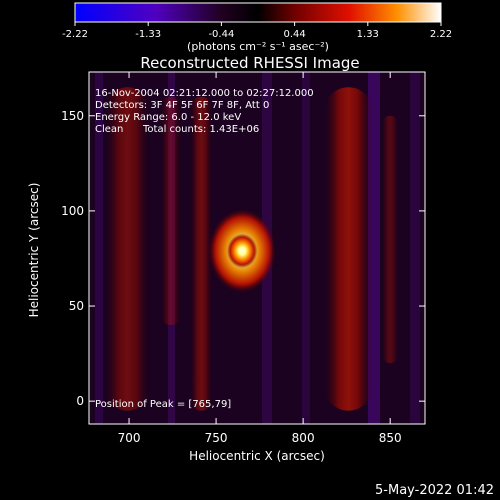  I want to click on colorbar-tick-label: -1.33, so click(148, 34).